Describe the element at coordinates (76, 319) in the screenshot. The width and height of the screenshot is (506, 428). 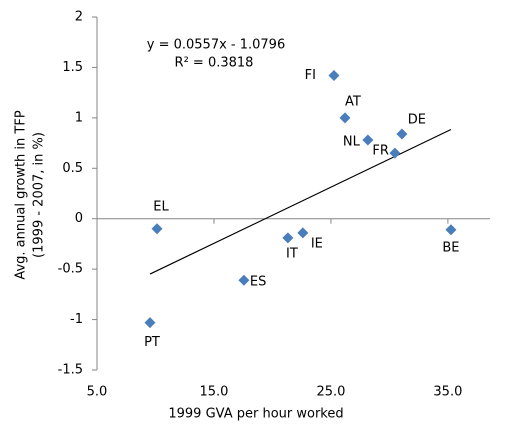
I see `y-tick-label: -1` at that location.